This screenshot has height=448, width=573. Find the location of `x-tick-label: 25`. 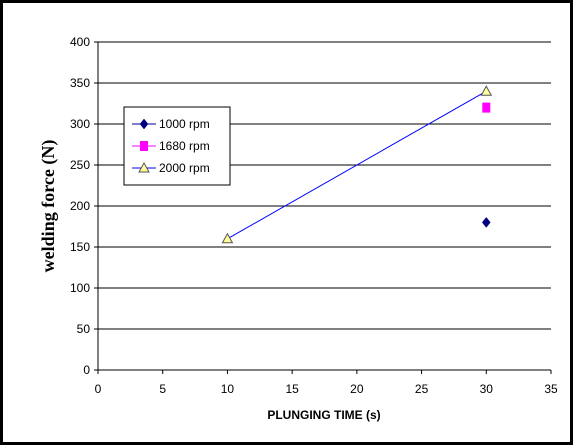

x-tick-label: 25 is located at coordinates (422, 389).